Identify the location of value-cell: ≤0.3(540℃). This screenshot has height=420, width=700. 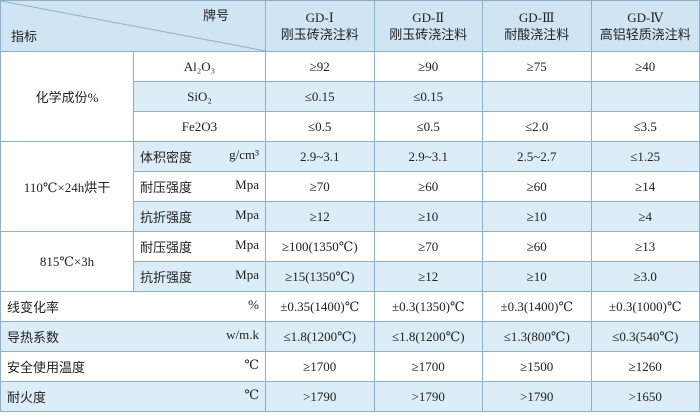
(645, 336).